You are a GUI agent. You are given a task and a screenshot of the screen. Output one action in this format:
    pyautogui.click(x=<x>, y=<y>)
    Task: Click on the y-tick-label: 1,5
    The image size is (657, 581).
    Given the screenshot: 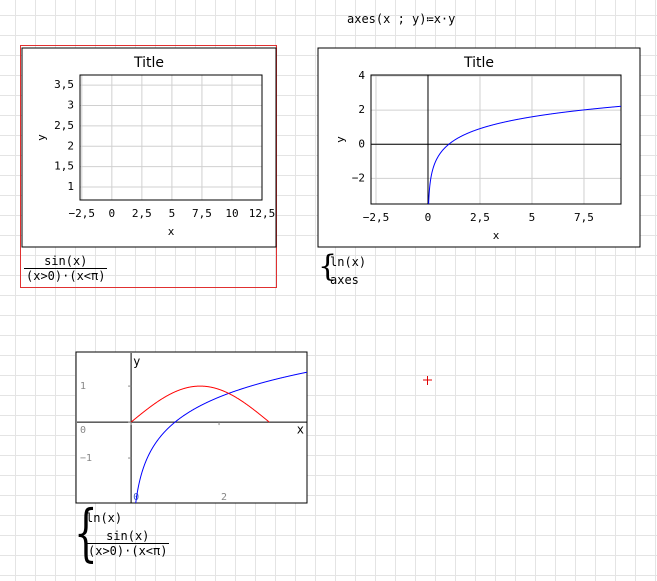 What is the action you would take?
    pyautogui.click(x=64, y=166)
    